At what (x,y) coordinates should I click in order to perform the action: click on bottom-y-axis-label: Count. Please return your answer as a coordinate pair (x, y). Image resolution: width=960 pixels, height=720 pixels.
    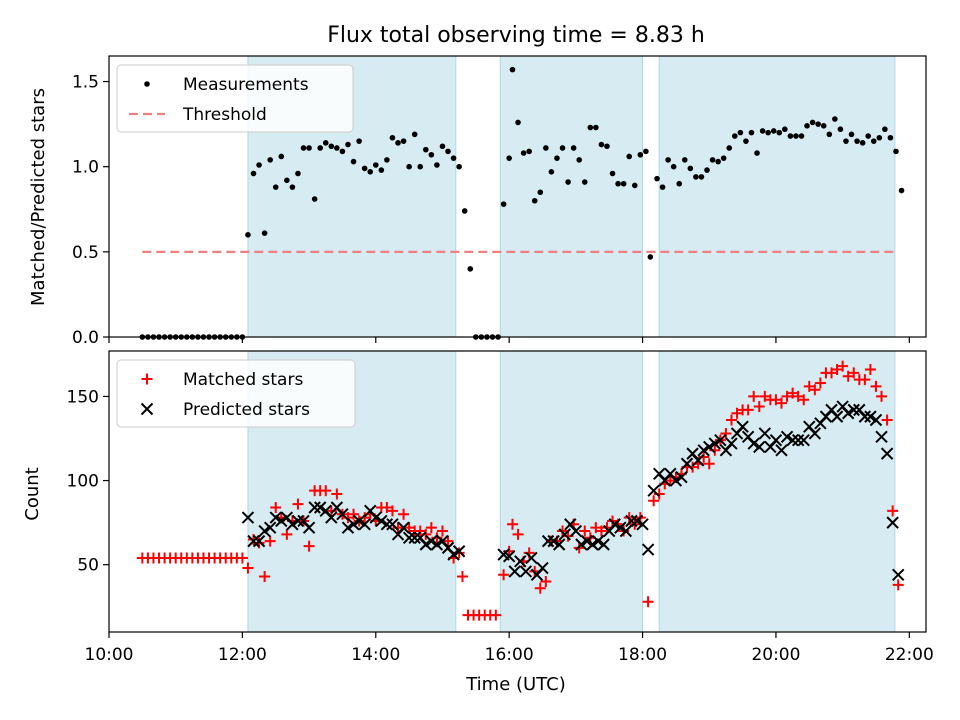
    Looking at the image, I should click on (32, 493).